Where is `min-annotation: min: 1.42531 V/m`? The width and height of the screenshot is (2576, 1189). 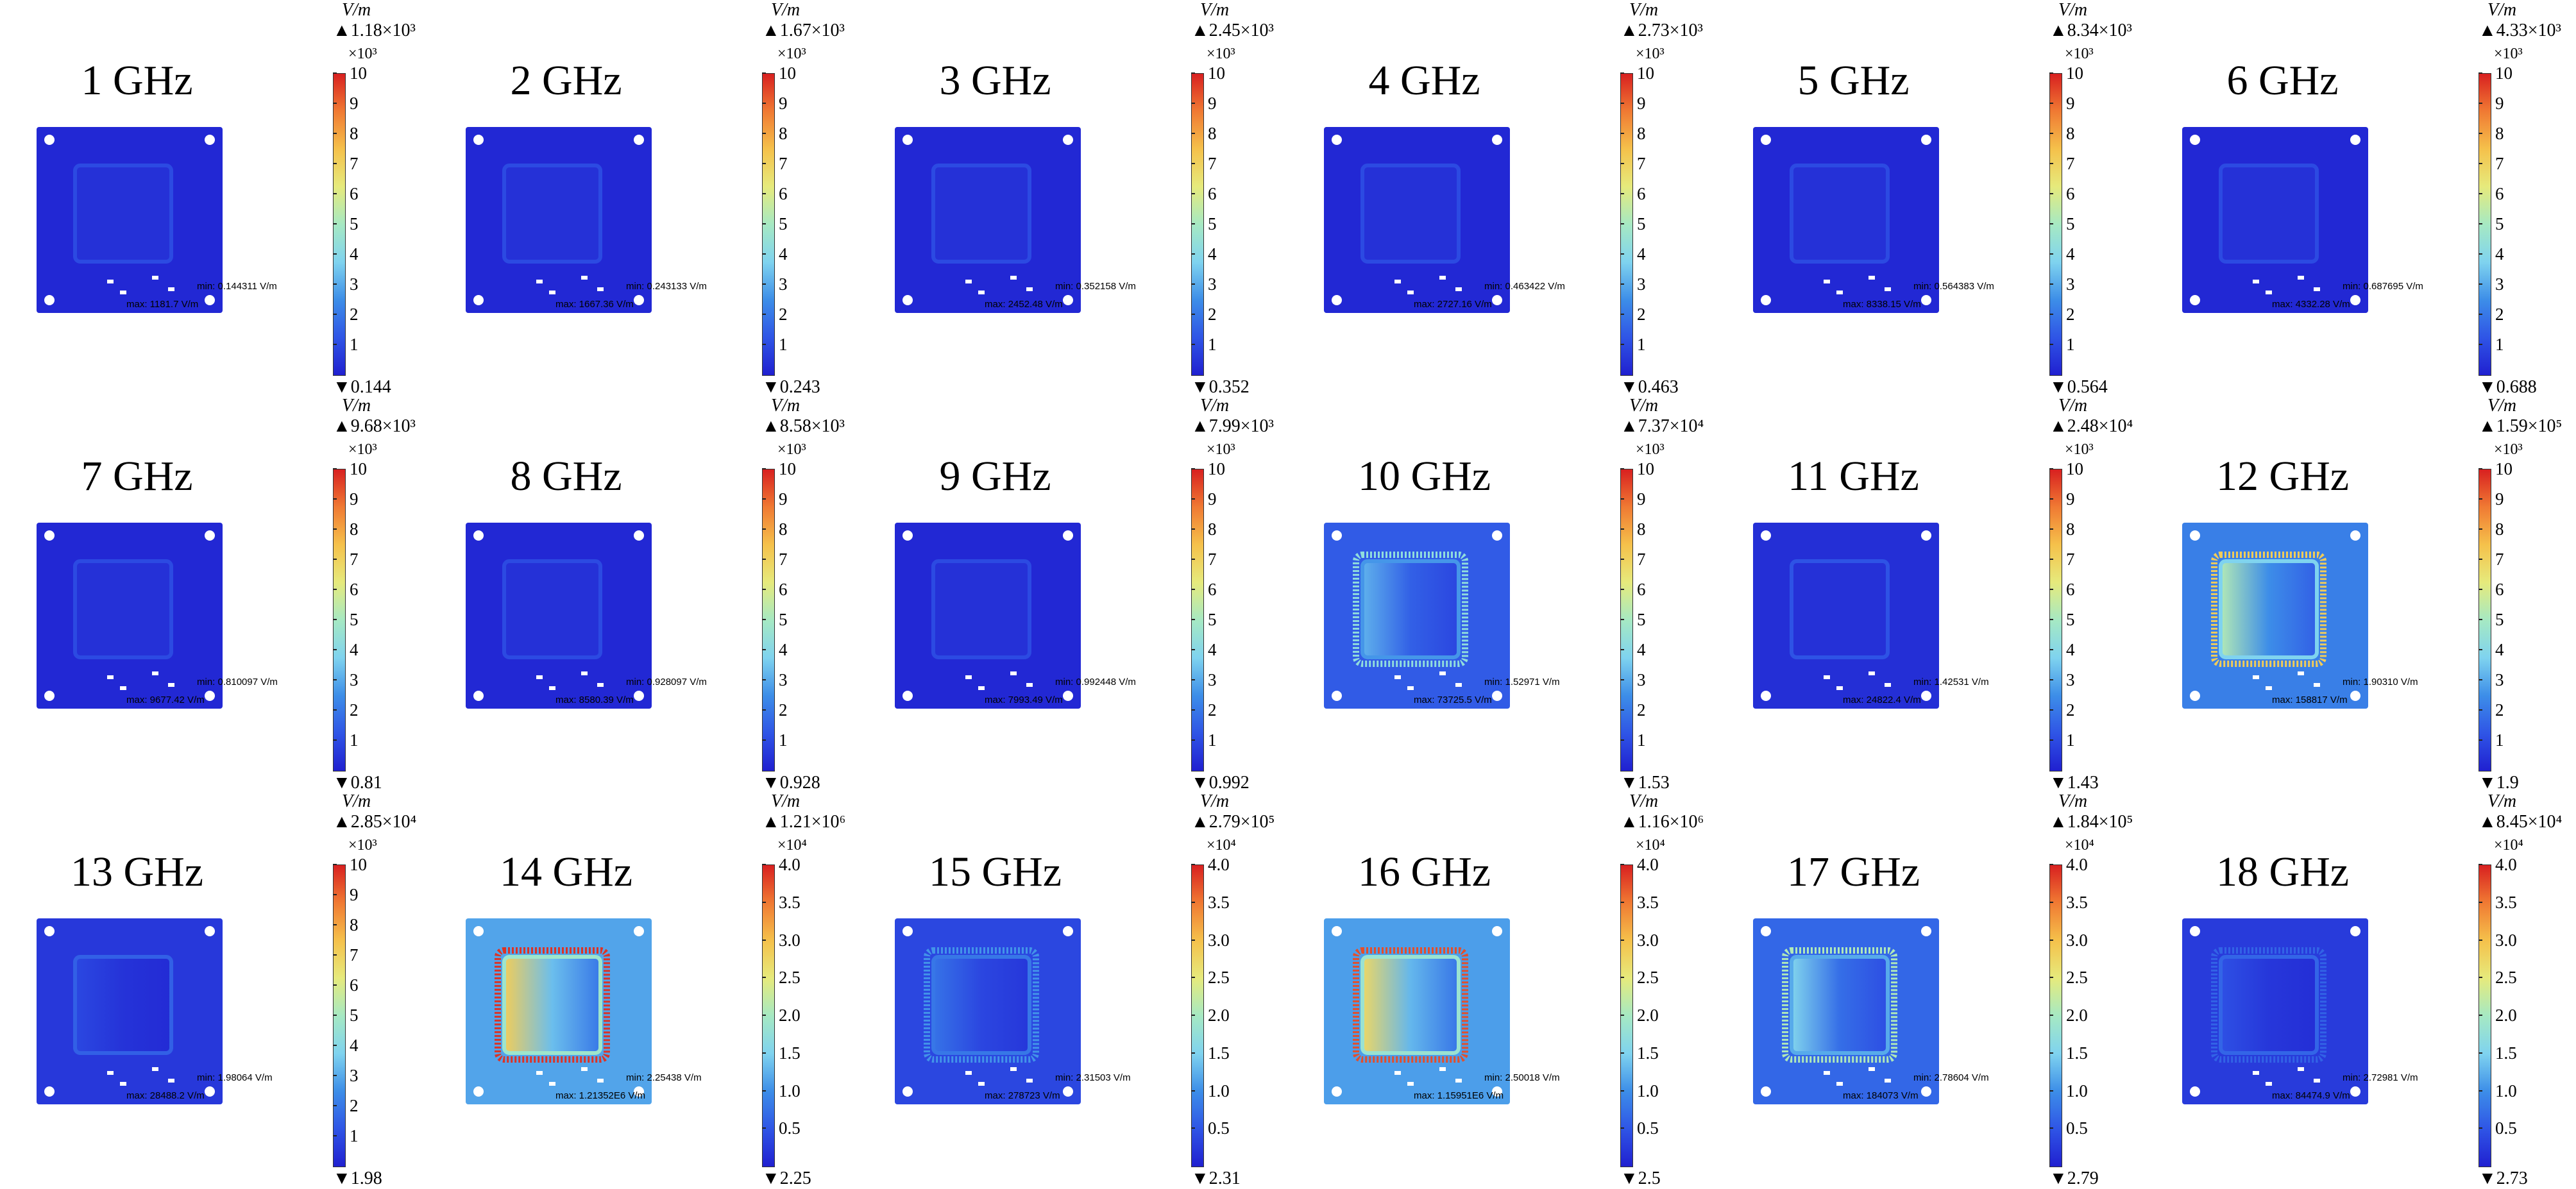 min-annotation: min: 1.42531 V/m is located at coordinates (1951, 682).